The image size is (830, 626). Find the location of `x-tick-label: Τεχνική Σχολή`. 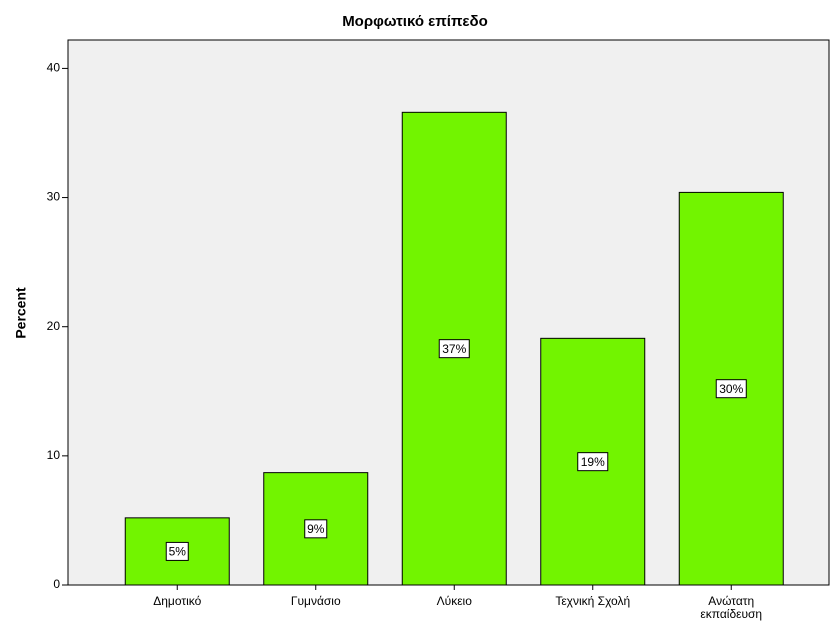

x-tick-label: Τεχνική Σχολή is located at coordinates (593, 601).